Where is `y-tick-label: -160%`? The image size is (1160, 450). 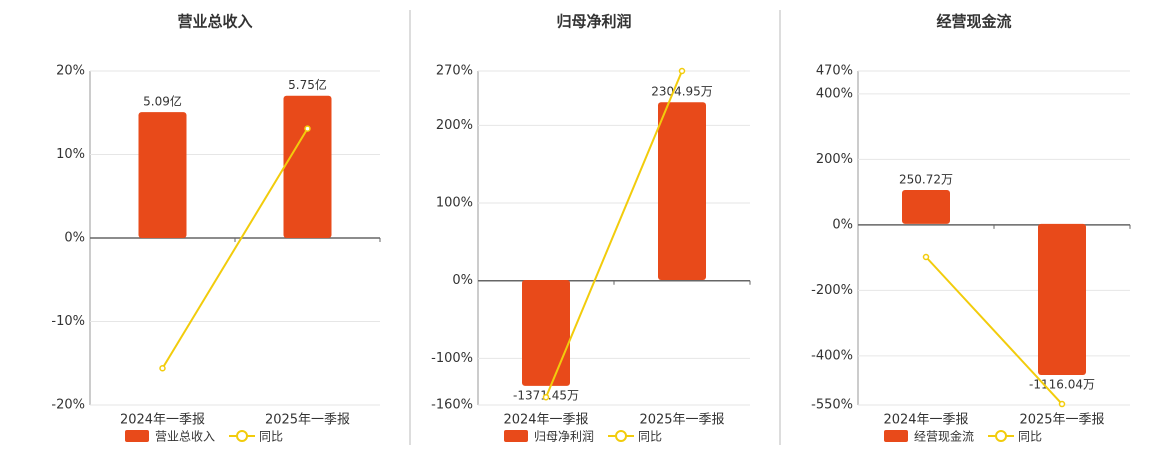 y-tick-label: -160% is located at coordinates (452, 405).